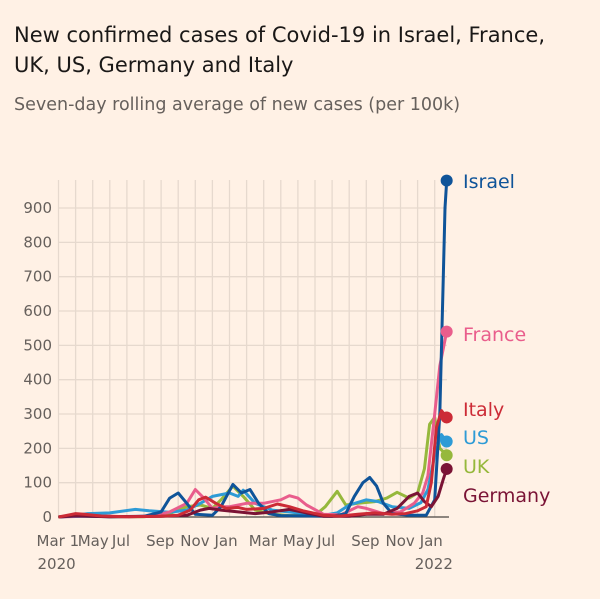 This screenshot has height=599, width=600. Describe the element at coordinates (263, 541) in the screenshot. I see `x-tick-label: Mar` at that location.